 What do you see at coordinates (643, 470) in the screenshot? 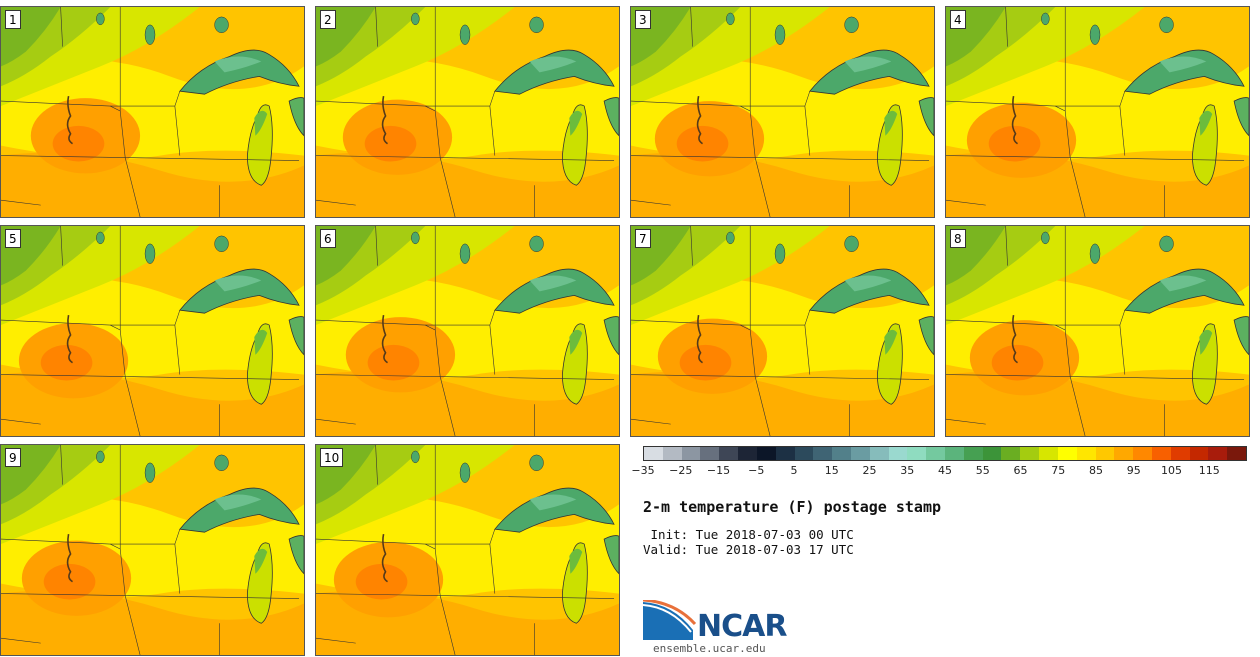
I see `colorbar-tick: −35` at bounding box center [643, 470].